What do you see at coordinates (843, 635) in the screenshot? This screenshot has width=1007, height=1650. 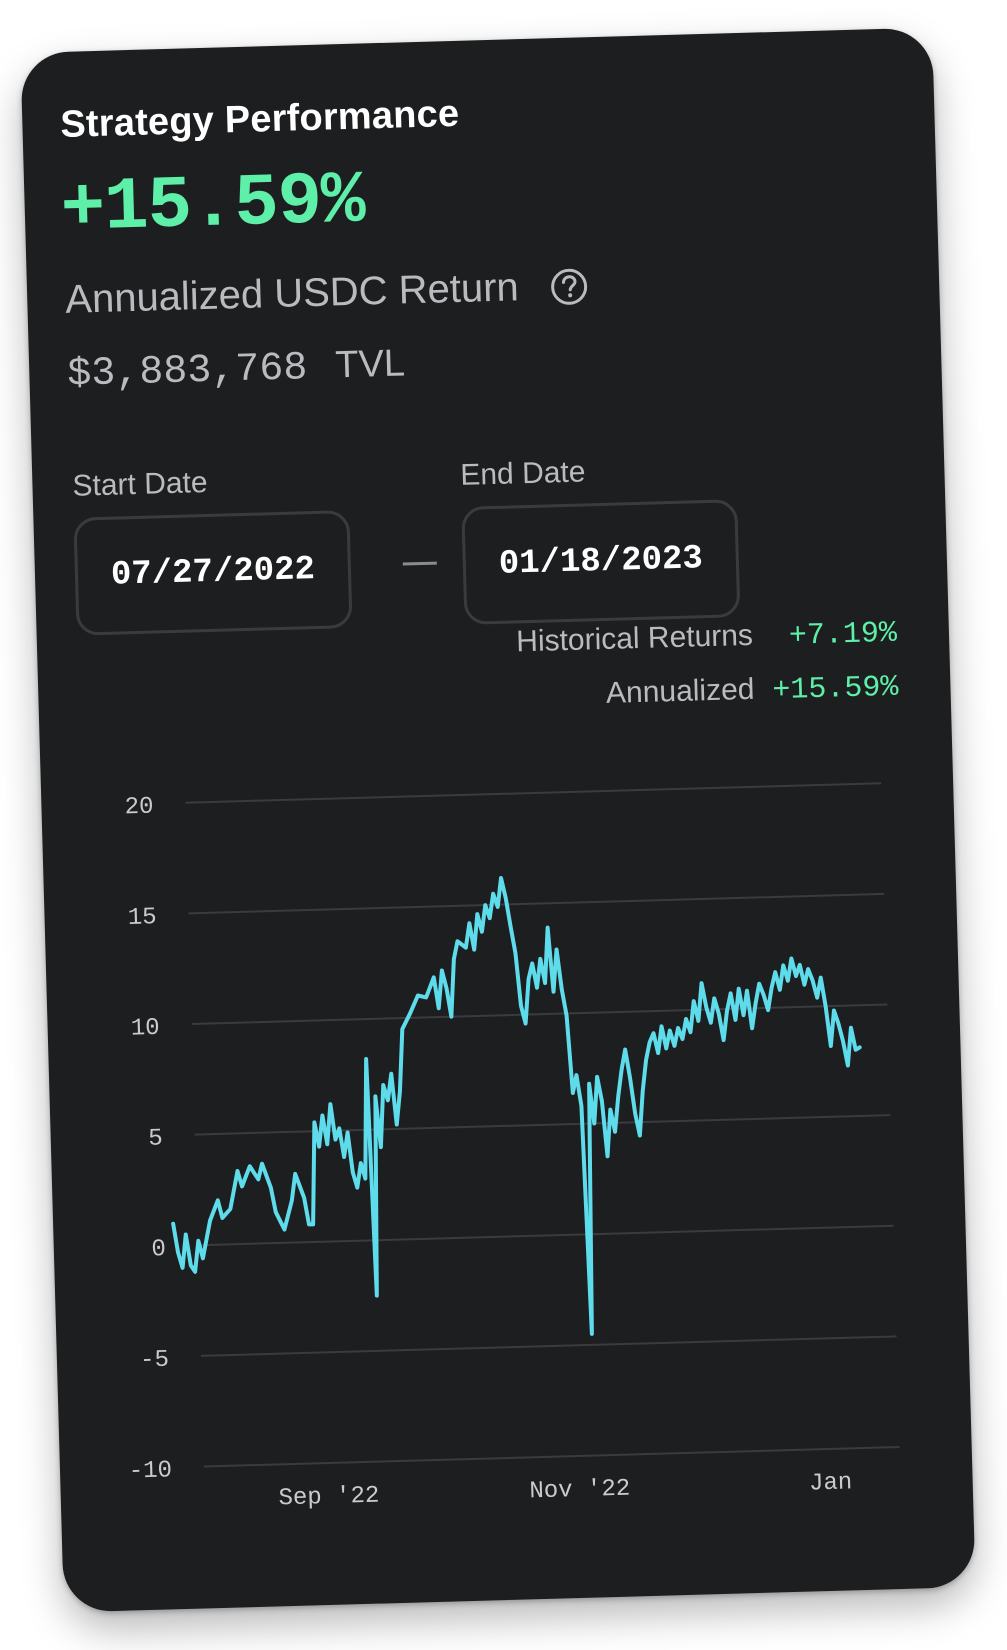 I see `historical-returns-value: +7.19%` at bounding box center [843, 635].